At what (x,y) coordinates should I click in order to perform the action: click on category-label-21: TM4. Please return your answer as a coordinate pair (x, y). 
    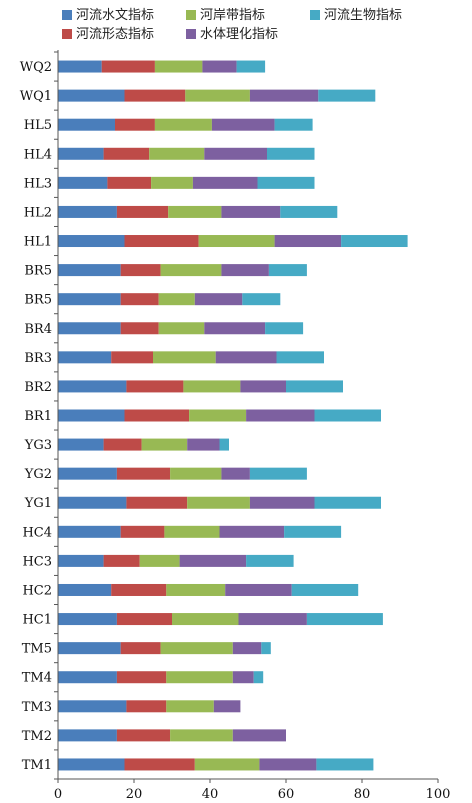
    Looking at the image, I should click on (37, 678).